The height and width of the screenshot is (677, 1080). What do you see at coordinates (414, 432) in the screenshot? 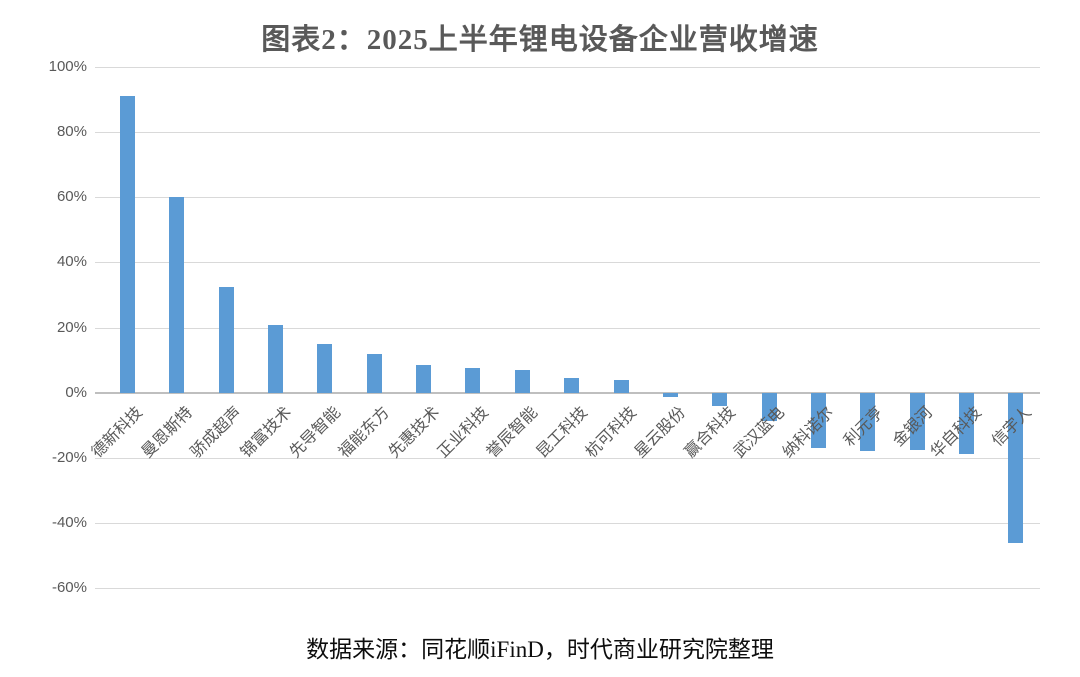
I see `x-category-label: 先惠技术` at bounding box center [414, 432].